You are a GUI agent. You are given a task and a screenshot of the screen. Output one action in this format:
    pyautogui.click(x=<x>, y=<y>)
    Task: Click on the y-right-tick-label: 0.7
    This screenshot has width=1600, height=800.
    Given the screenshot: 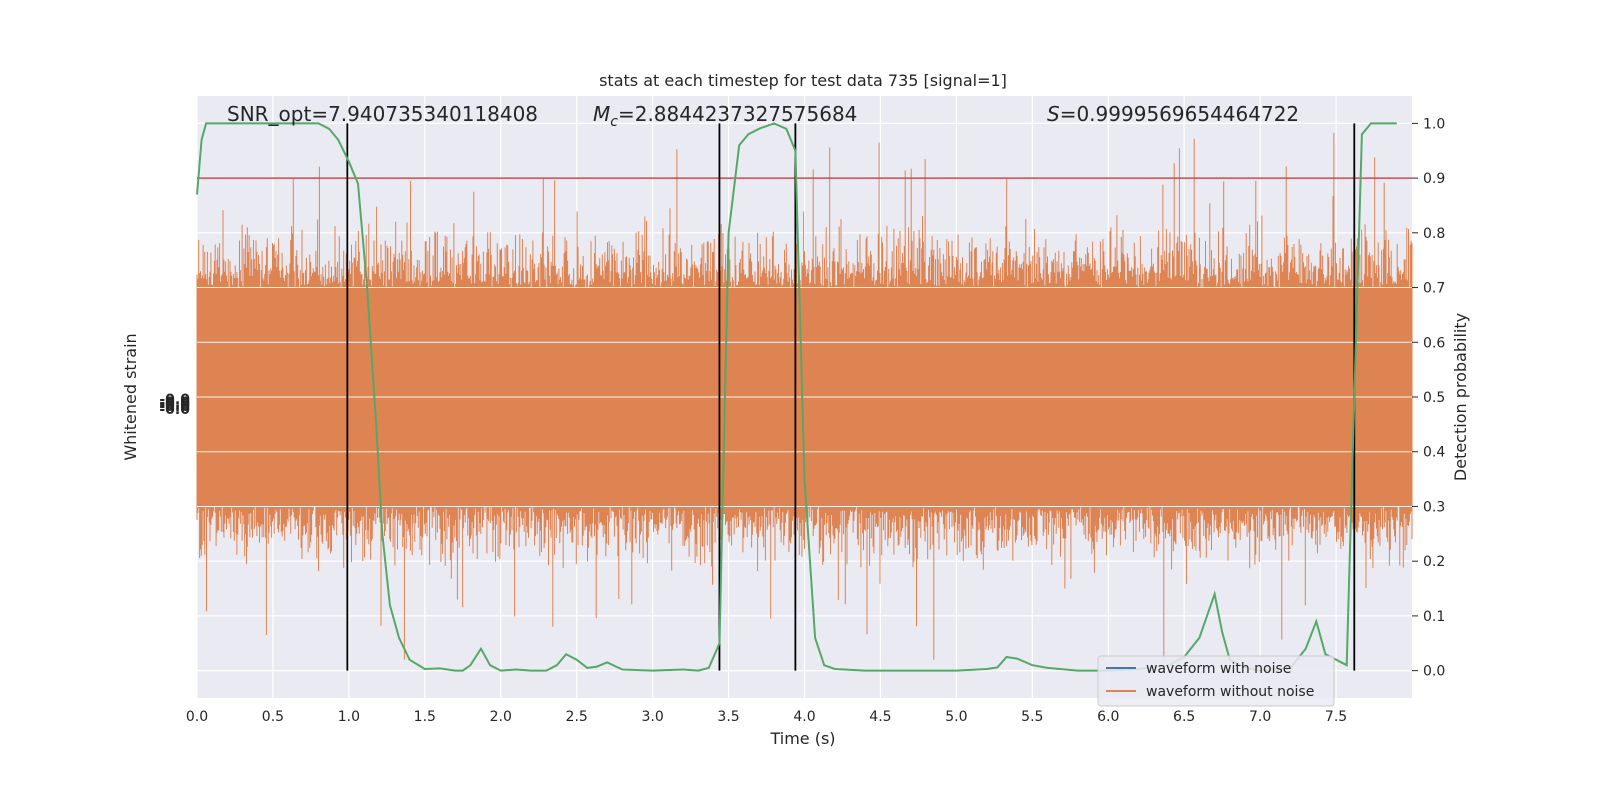 What is the action you would take?
    pyautogui.click(x=1434, y=289)
    